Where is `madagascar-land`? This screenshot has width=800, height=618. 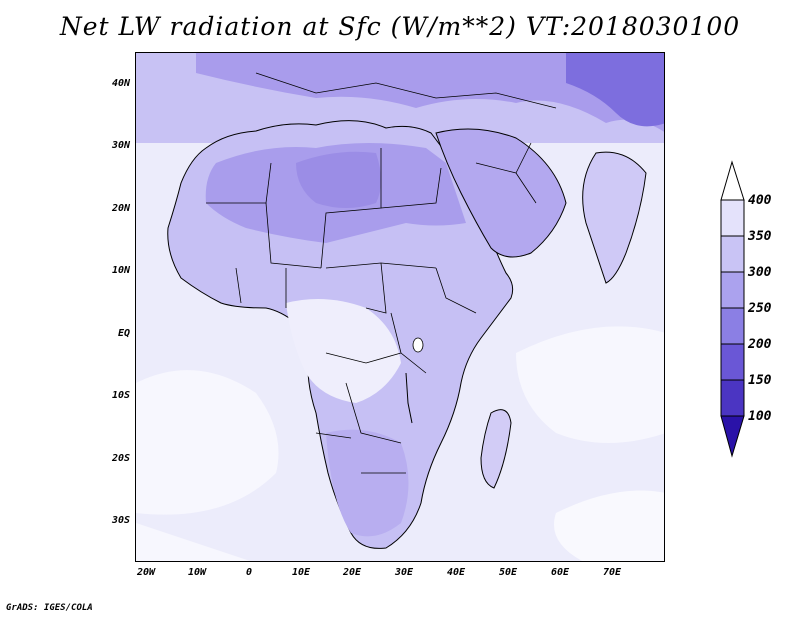
madagascar-land is located at coordinates (496, 449).